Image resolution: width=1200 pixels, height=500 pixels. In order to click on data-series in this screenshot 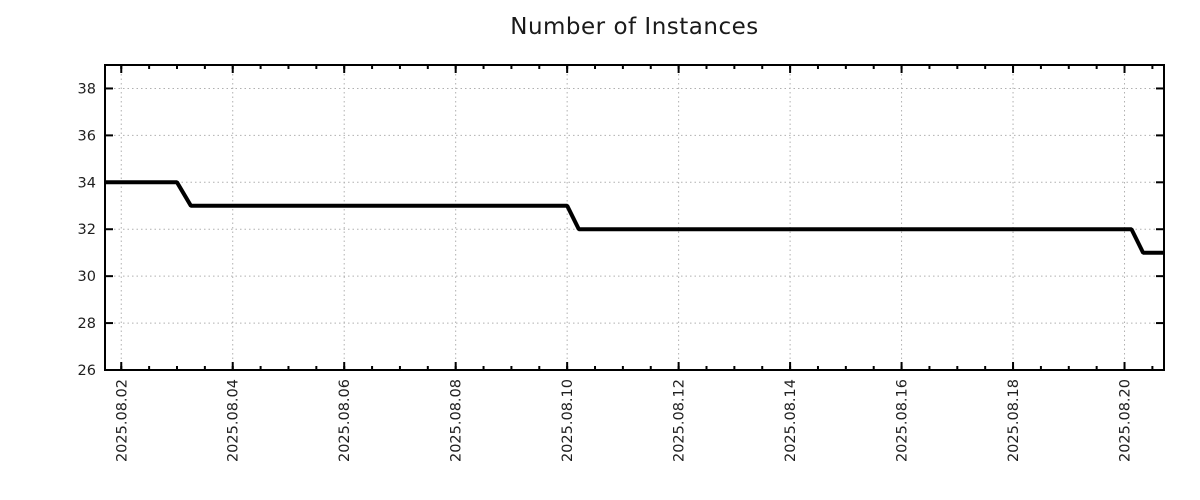, I will do `click(634, 217)`.